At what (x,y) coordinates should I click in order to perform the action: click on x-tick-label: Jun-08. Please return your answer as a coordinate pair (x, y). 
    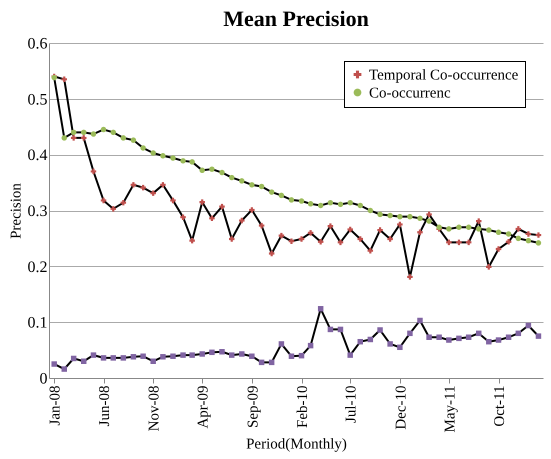
    Looking at the image, I should click on (105, 406).